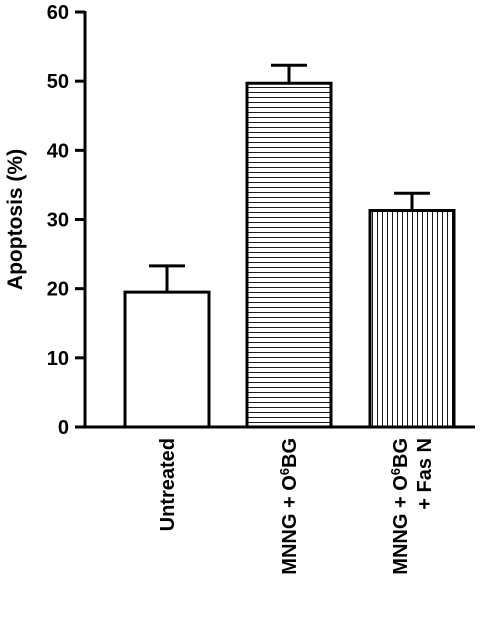 This screenshot has width=500, height=625. What do you see at coordinates (58, 151) in the screenshot?
I see `y-tick-label: 40` at bounding box center [58, 151].